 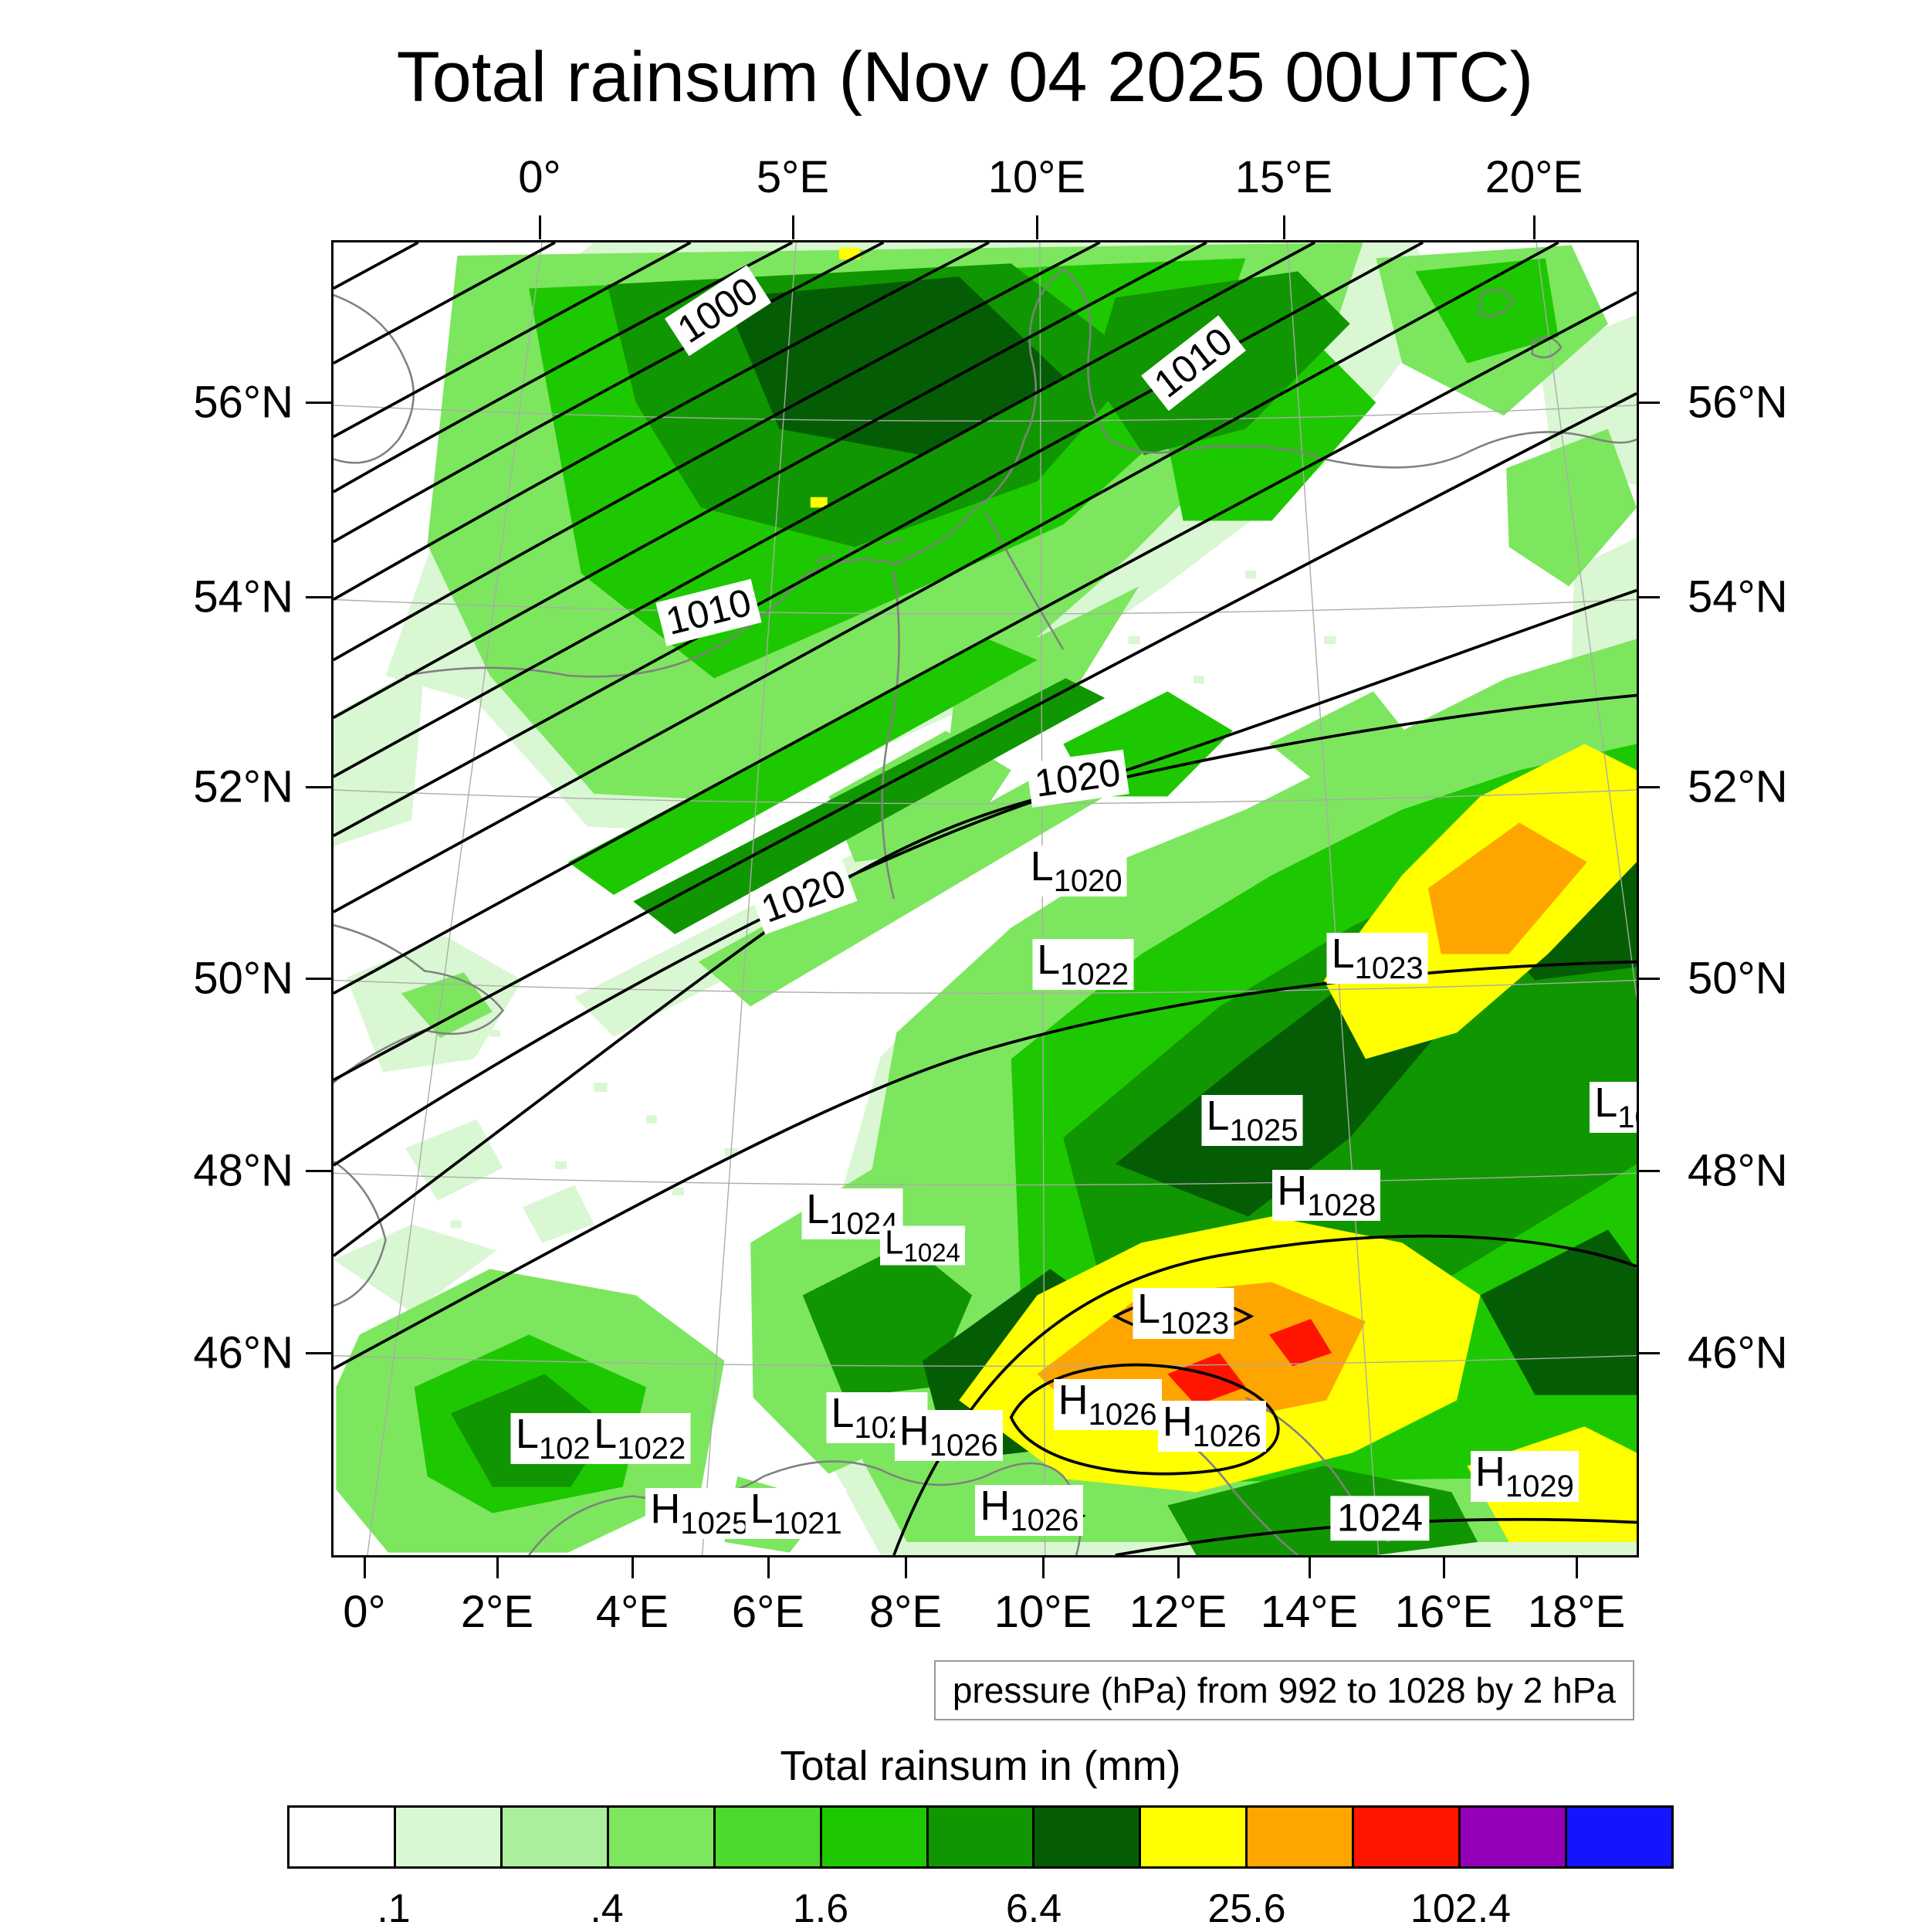 I want to click on top-axis-label-10e: 10°E, so click(x=1036, y=177).